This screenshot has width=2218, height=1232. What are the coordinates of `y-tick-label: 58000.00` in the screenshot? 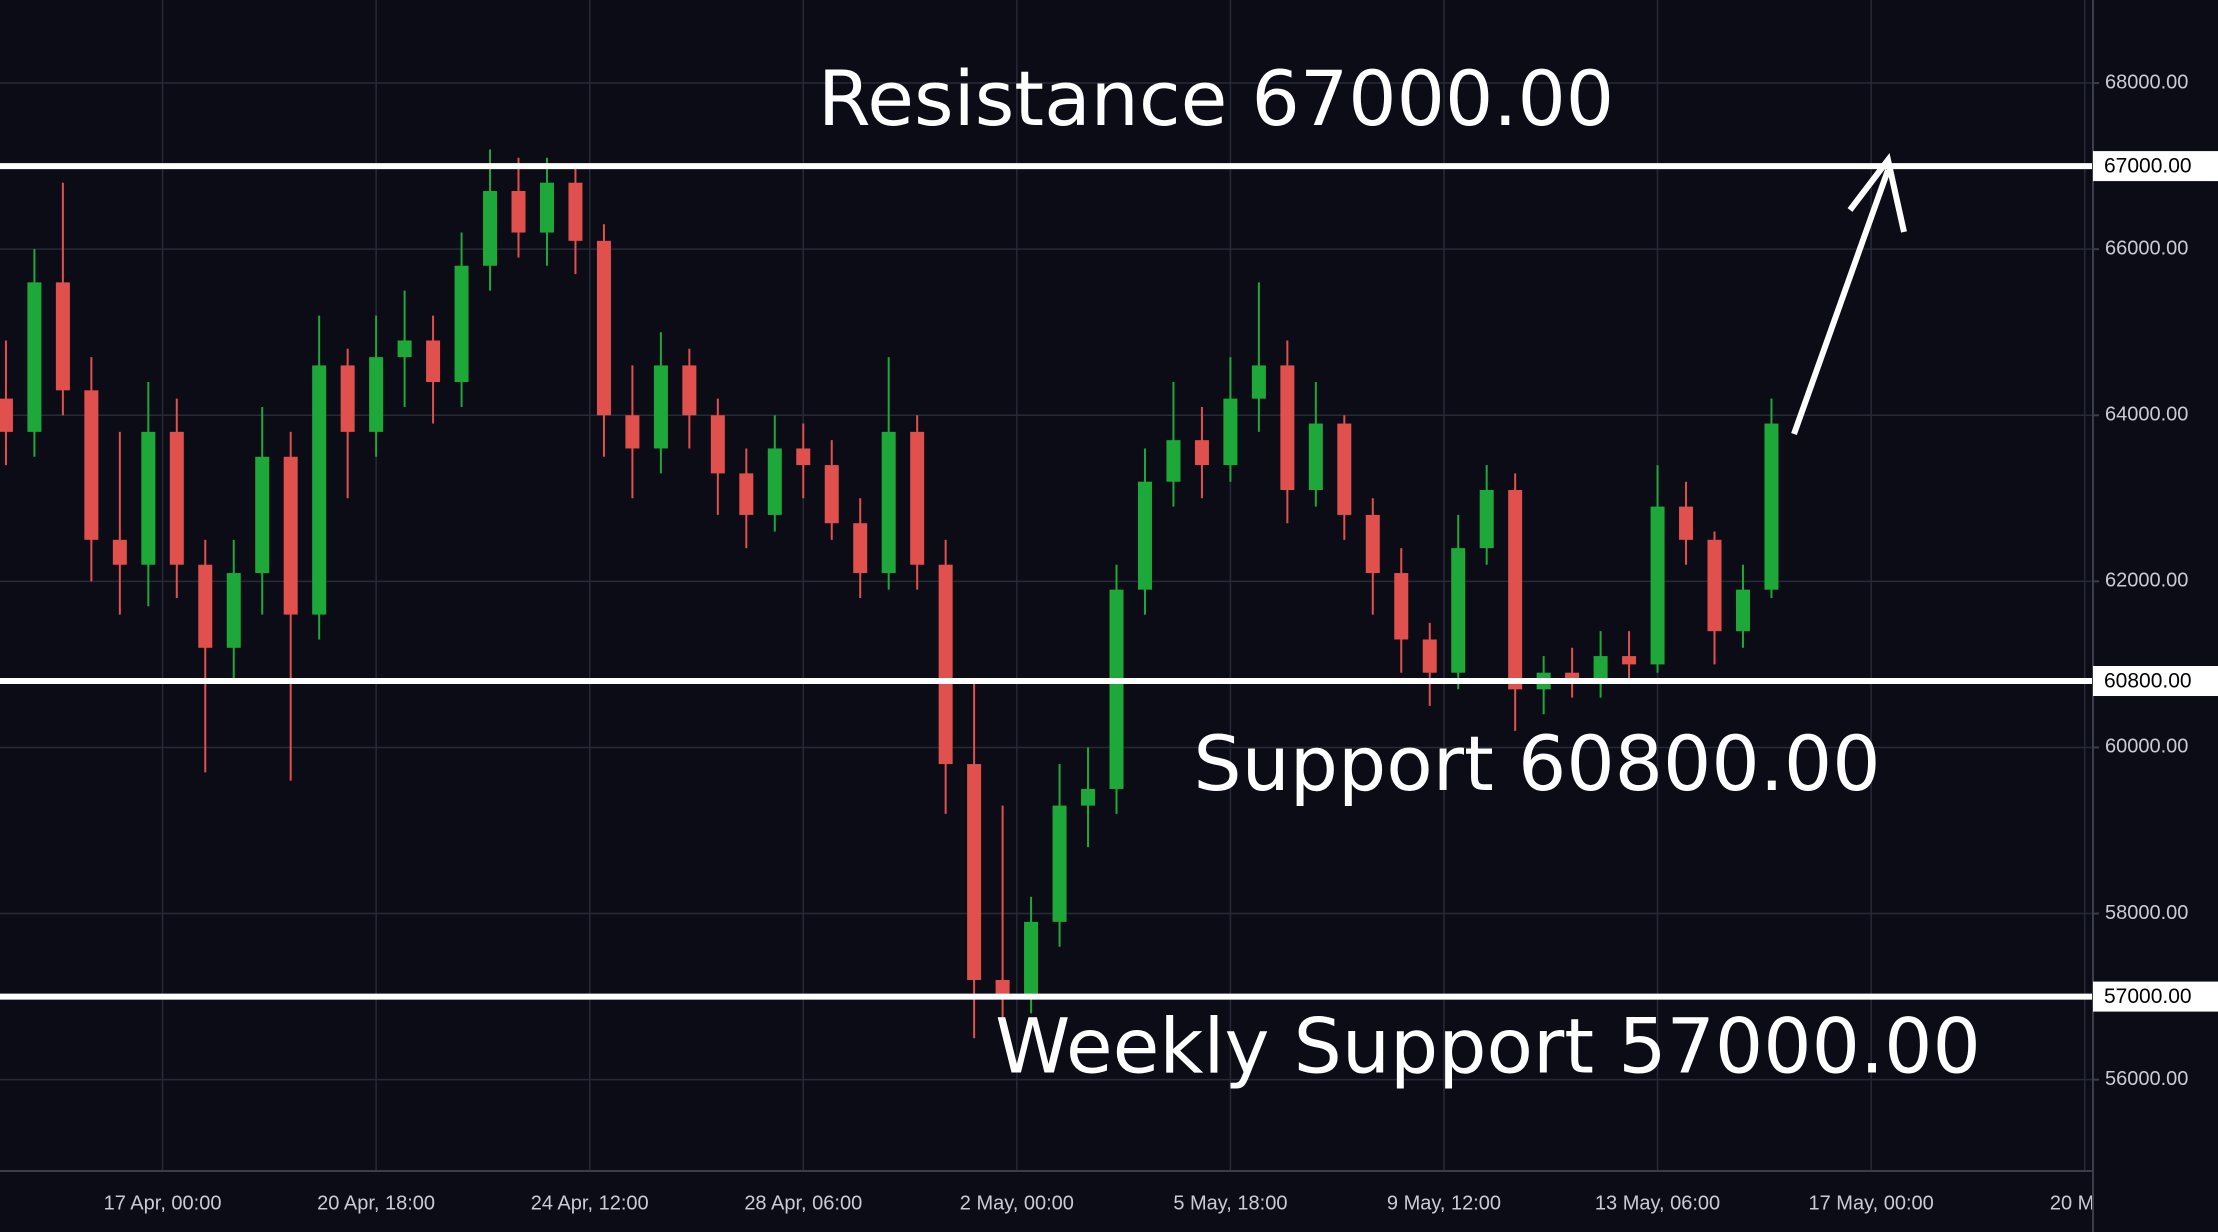 It's located at (2146, 913).